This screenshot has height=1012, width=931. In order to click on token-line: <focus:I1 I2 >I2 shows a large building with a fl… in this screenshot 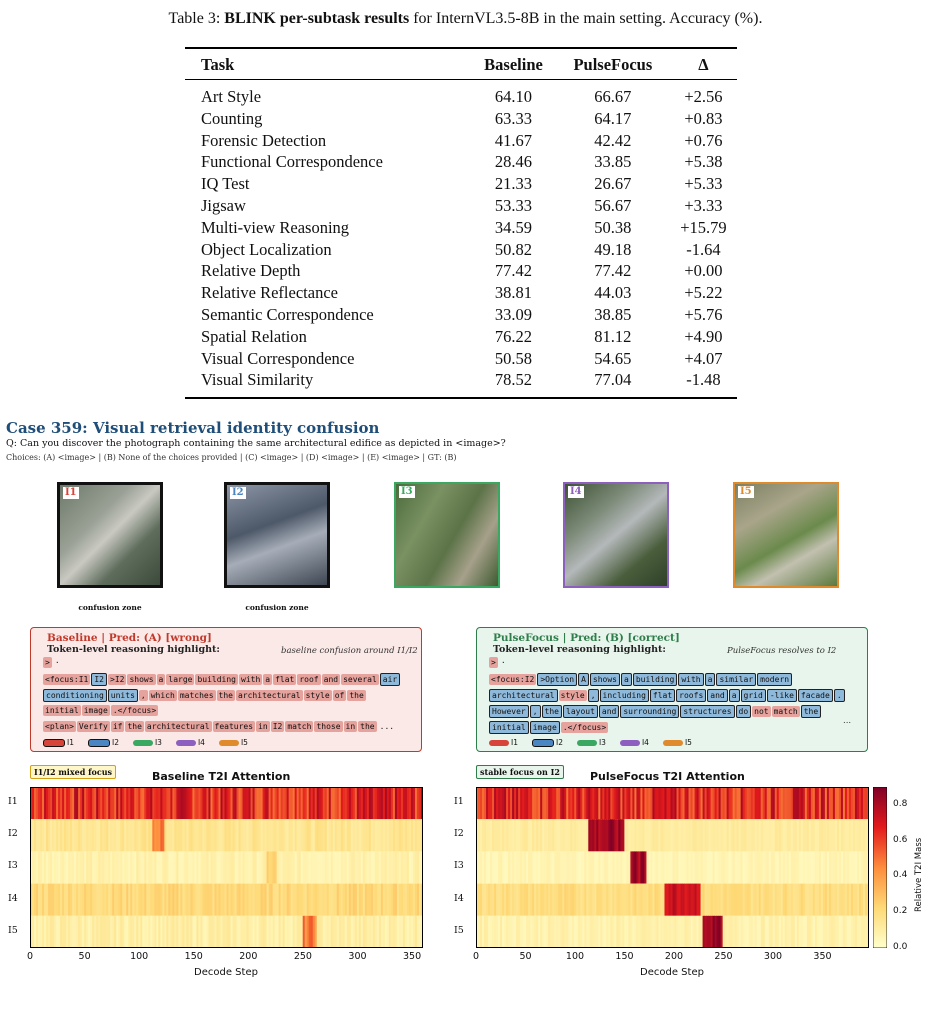, I will do `click(222, 679)`.